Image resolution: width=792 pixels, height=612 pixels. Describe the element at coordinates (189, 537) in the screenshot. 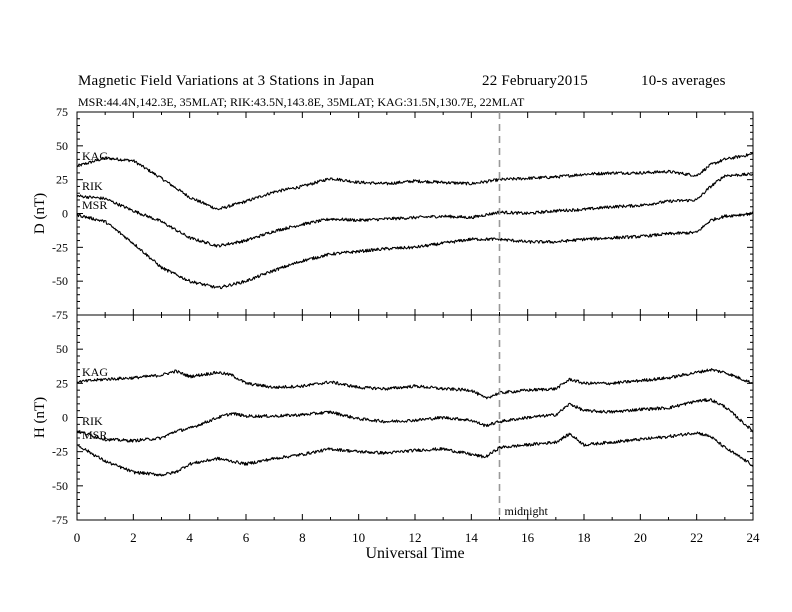

I see `x-tick-label: 4` at that location.